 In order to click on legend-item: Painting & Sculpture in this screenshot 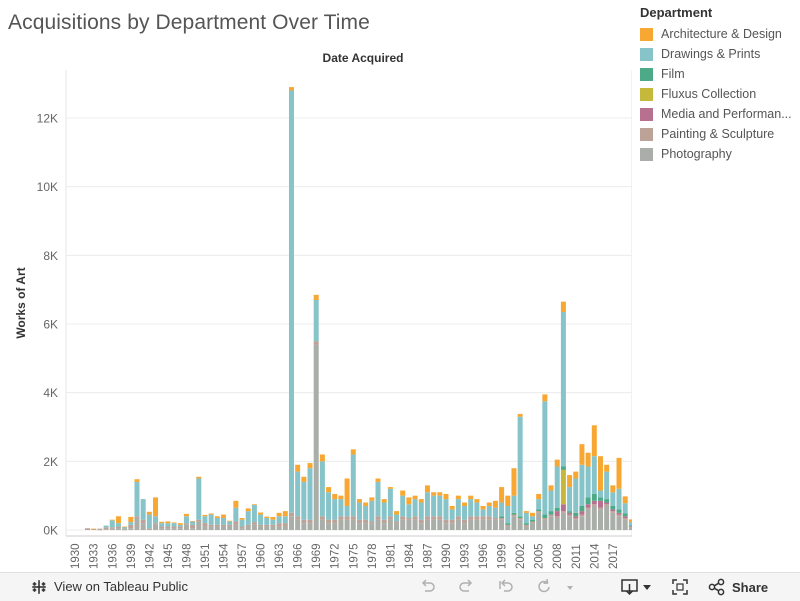, I will do `click(720, 134)`.